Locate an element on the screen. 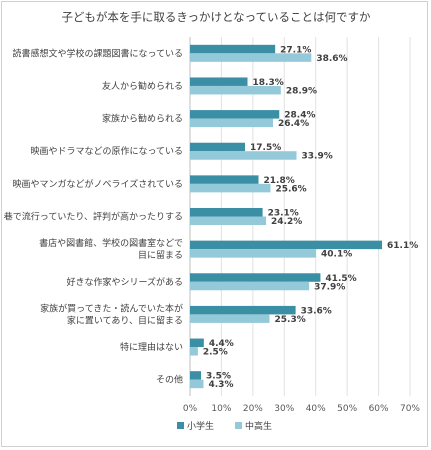 This screenshot has width=431, height=450. data-label: 18.3% is located at coordinates (268, 83).